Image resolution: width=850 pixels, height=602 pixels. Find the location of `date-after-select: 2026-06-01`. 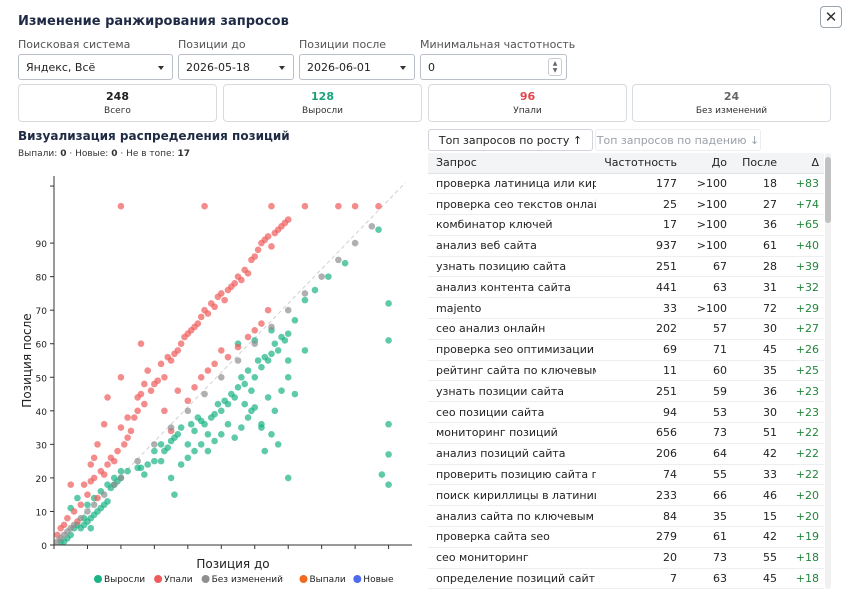

date-after-select: 2026-06-01 is located at coordinates (357, 67).